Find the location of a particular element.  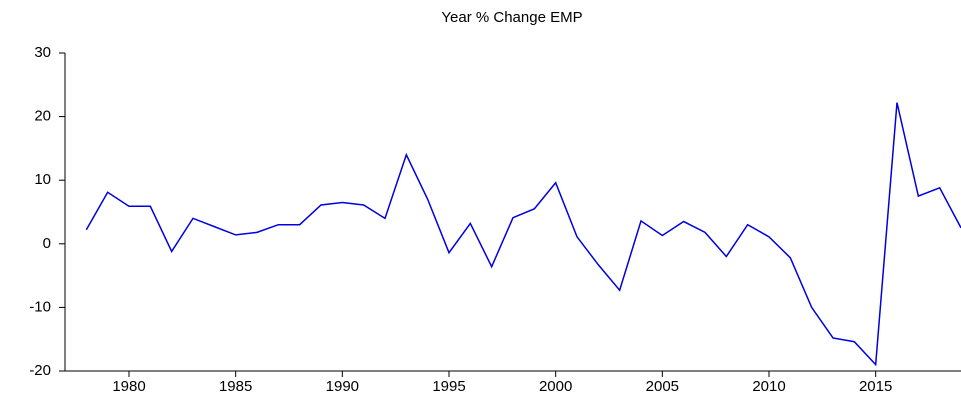

y-tick-label: 30 is located at coordinates (42, 52).